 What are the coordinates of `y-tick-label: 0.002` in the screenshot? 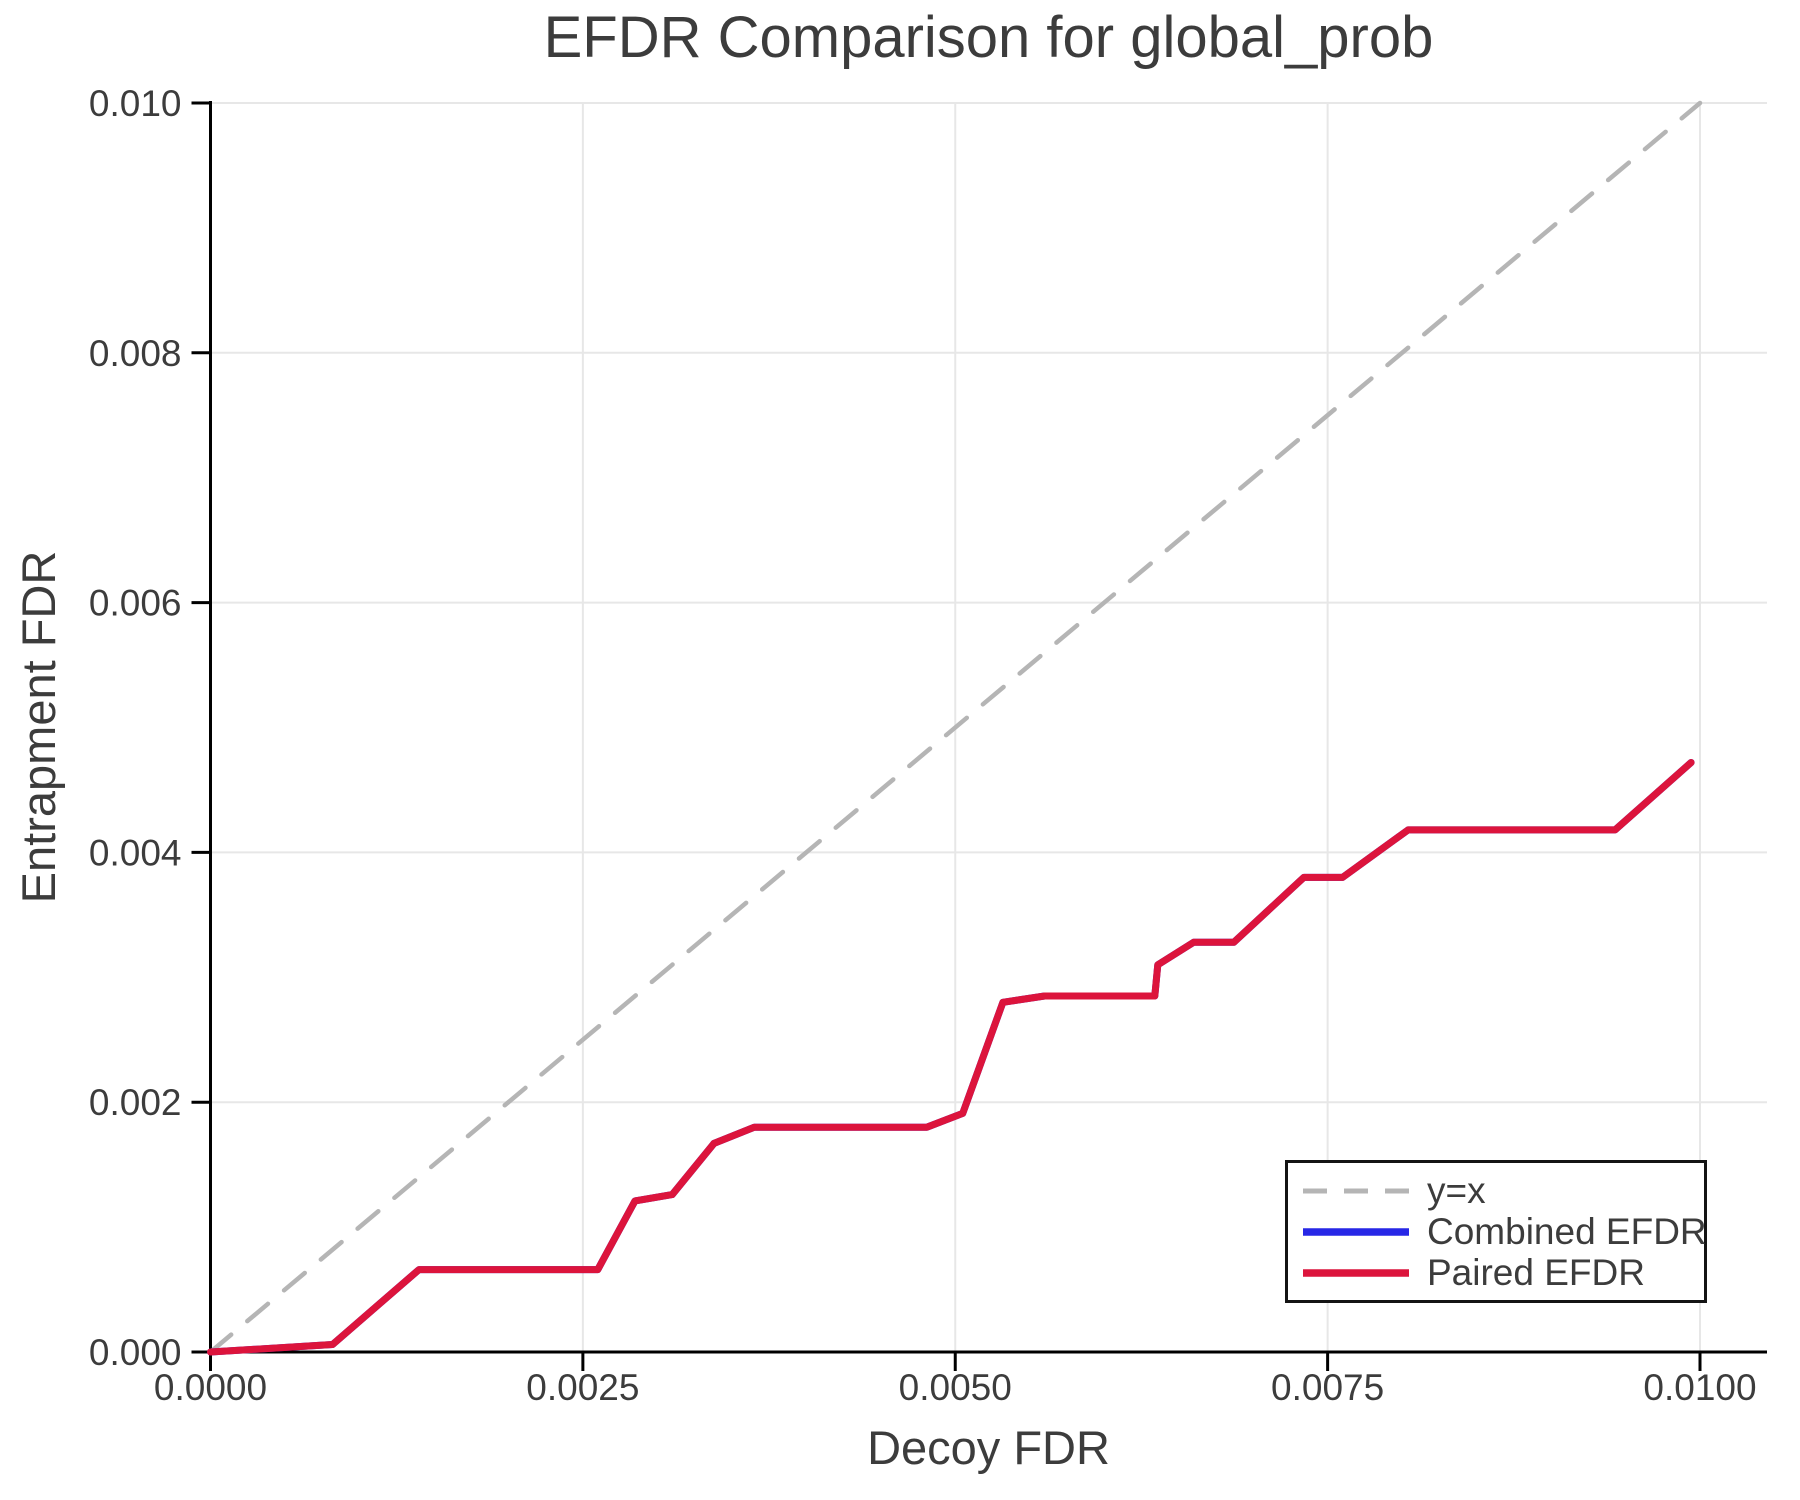 It's located at (135, 1102).